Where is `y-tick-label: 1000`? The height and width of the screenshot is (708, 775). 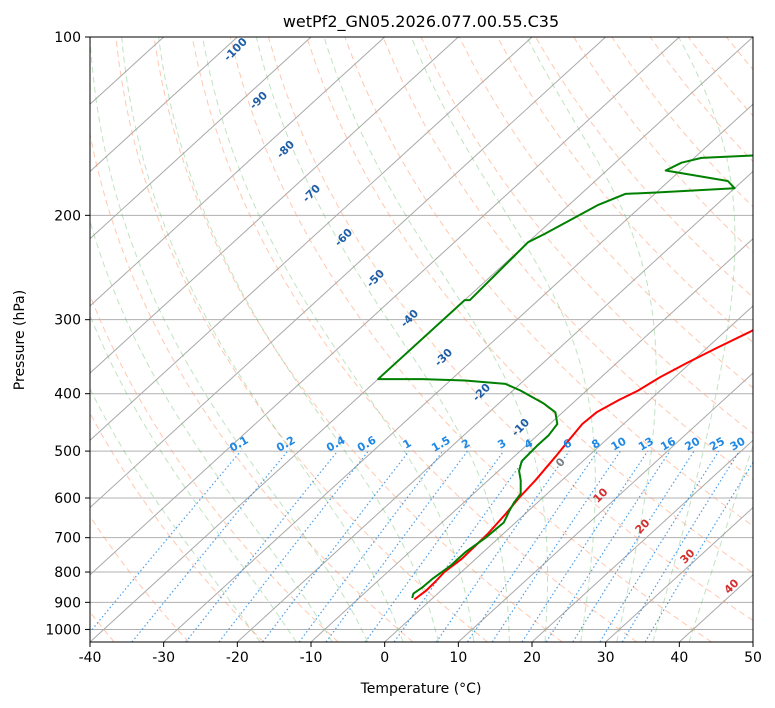 y-tick-label: 1000 is located at coordinates (63, 630).